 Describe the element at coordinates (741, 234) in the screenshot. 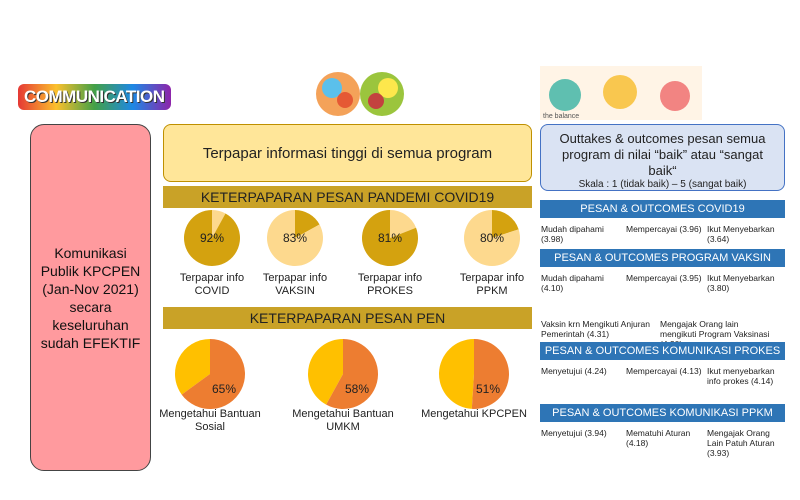

I see `outcome-label: Ikut Menyebarkan (3.64)` at that location.